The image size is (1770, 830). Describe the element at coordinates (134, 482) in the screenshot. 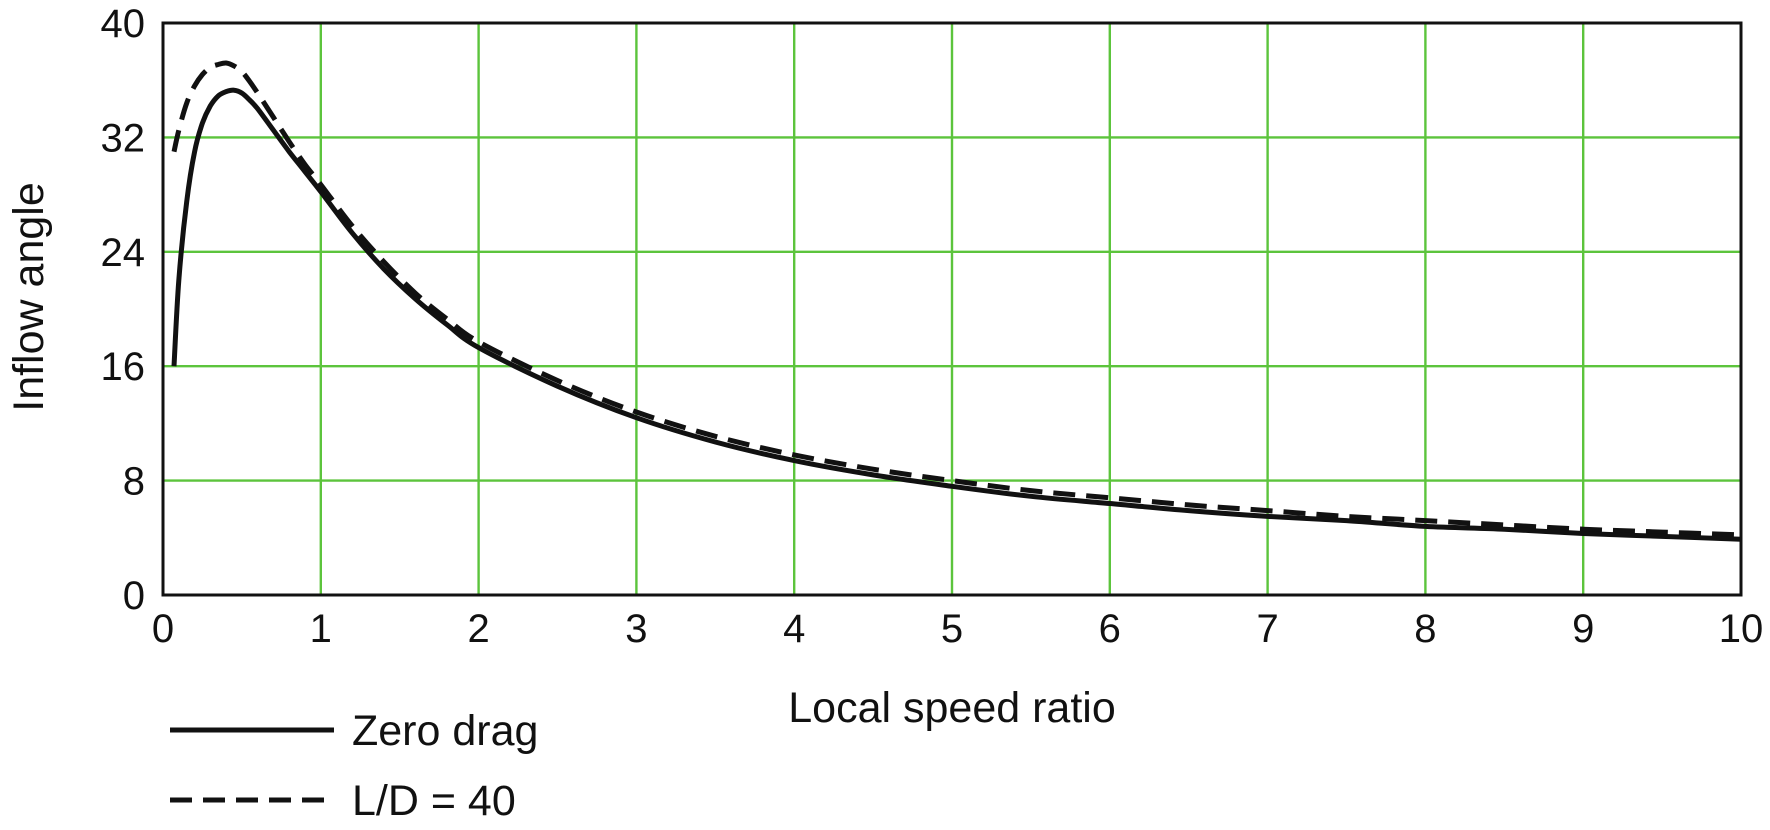

I see `y-tick-label-8: 8` at that location.